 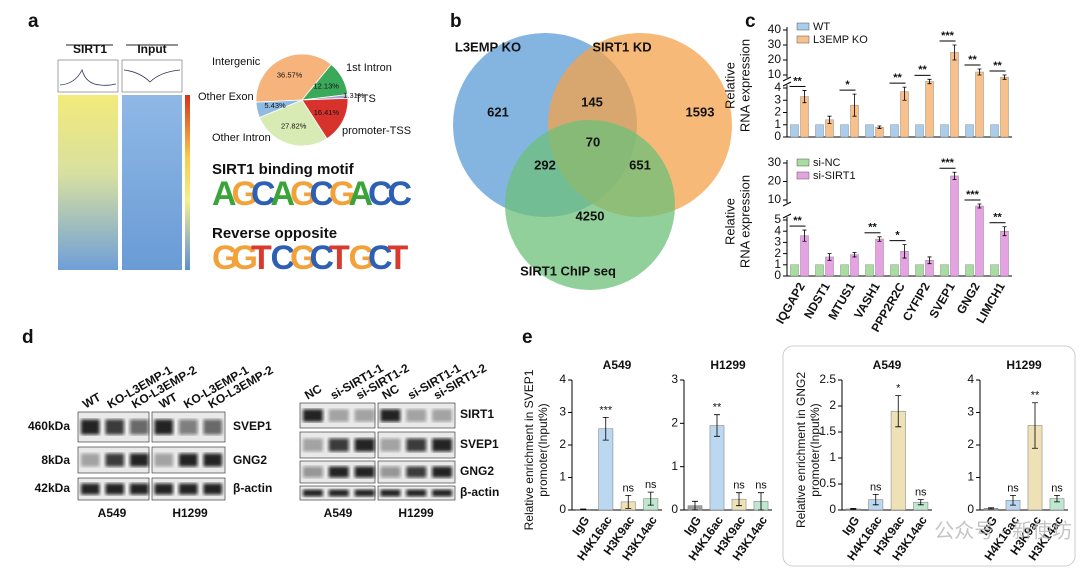 I want to click on y-tick-label: 4, so click(x=562, y=379).